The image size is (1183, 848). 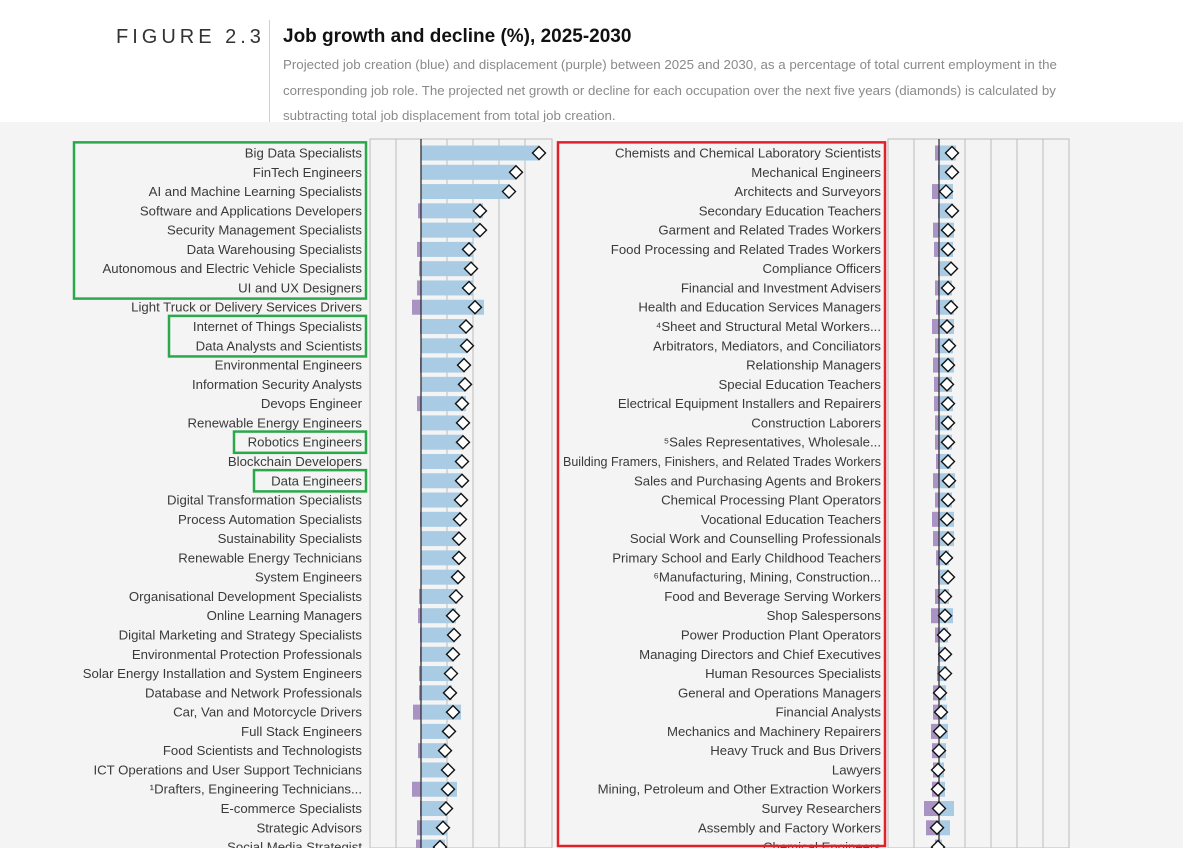 What do you see at coordinates (799, 384) in the screenshot?
I see `category-label: Special Education Teachers` at bounding box center [799, 384].